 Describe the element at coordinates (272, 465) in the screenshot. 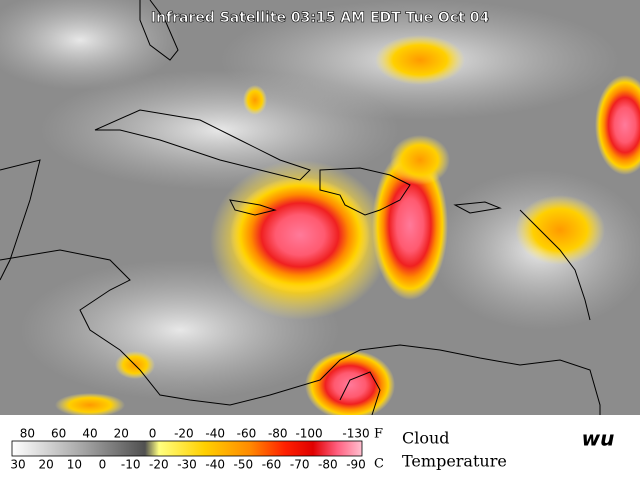

I see `celsius-tick-label: -60` at that location.